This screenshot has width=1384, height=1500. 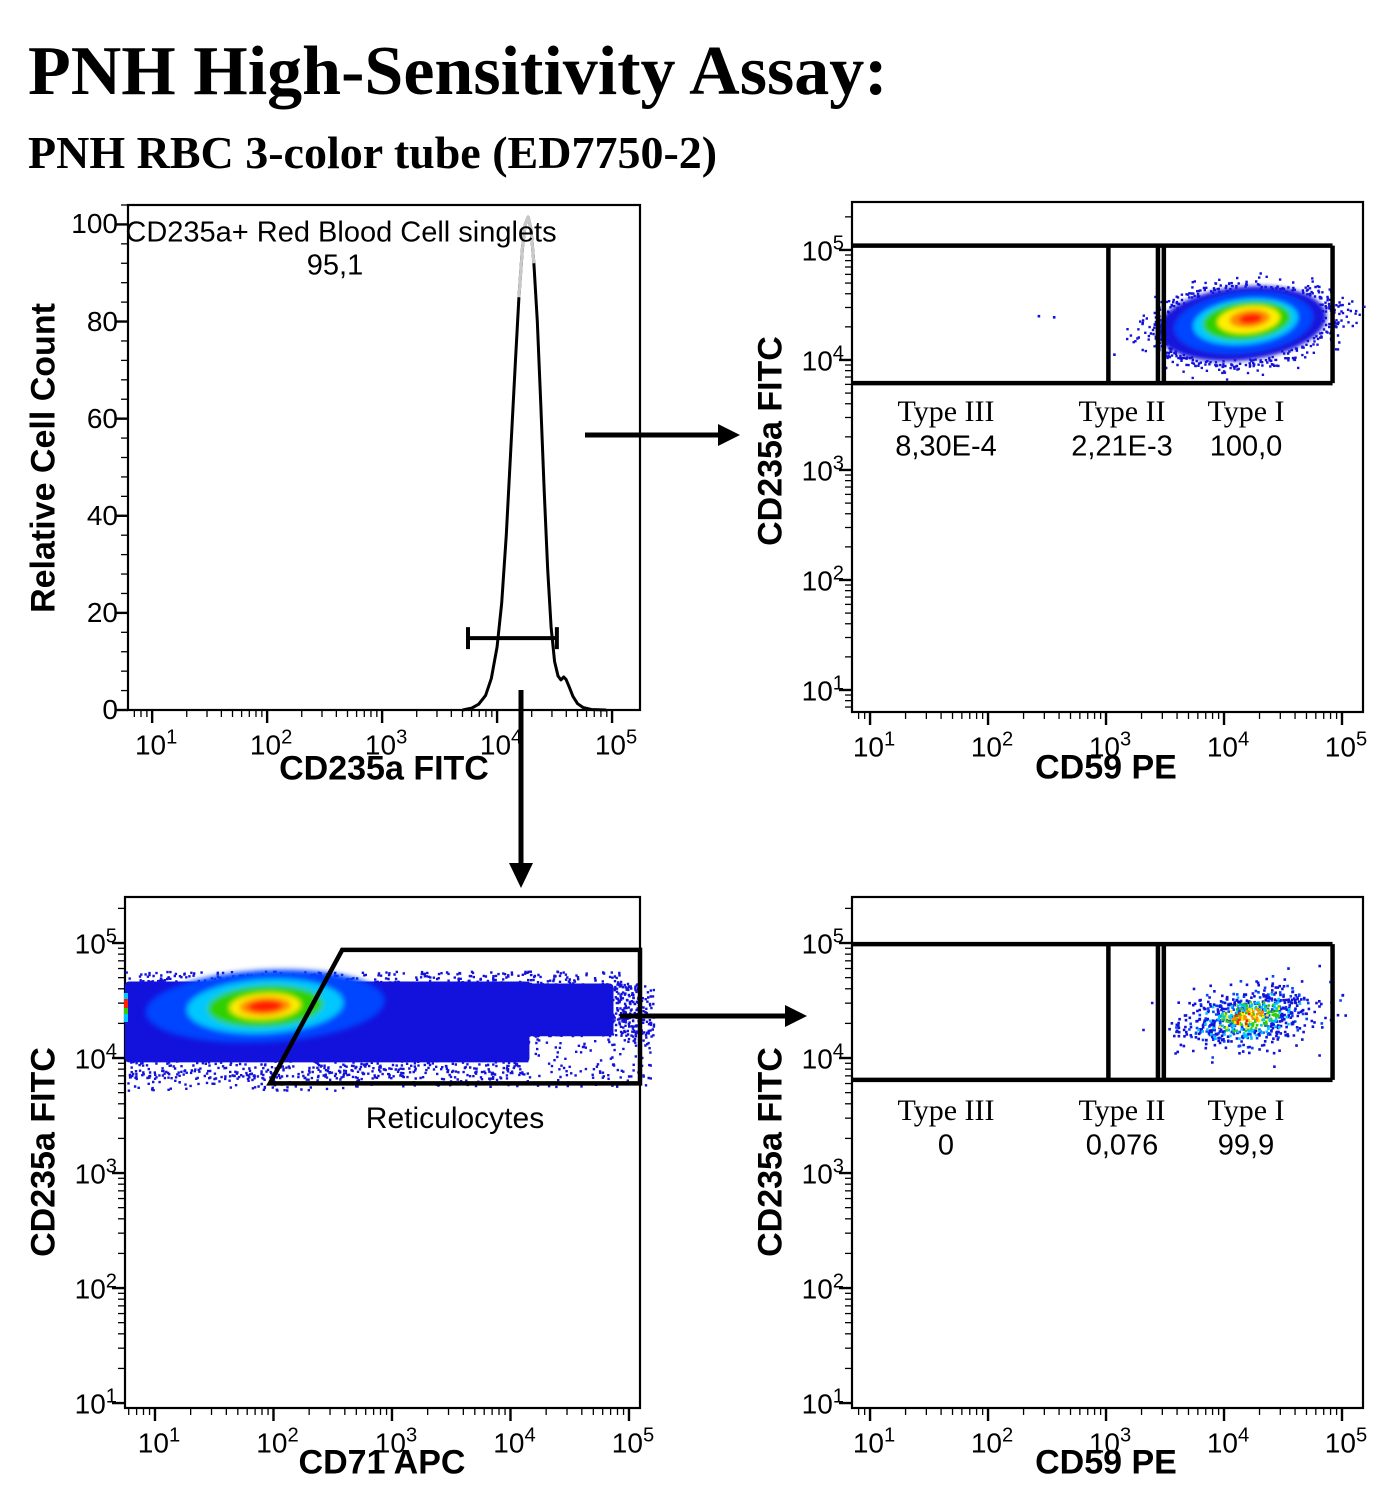 What do you see at coordinates (512, 638) in the screenshot?
I see `histogram-range-gate` at bounding box center [512, 638].